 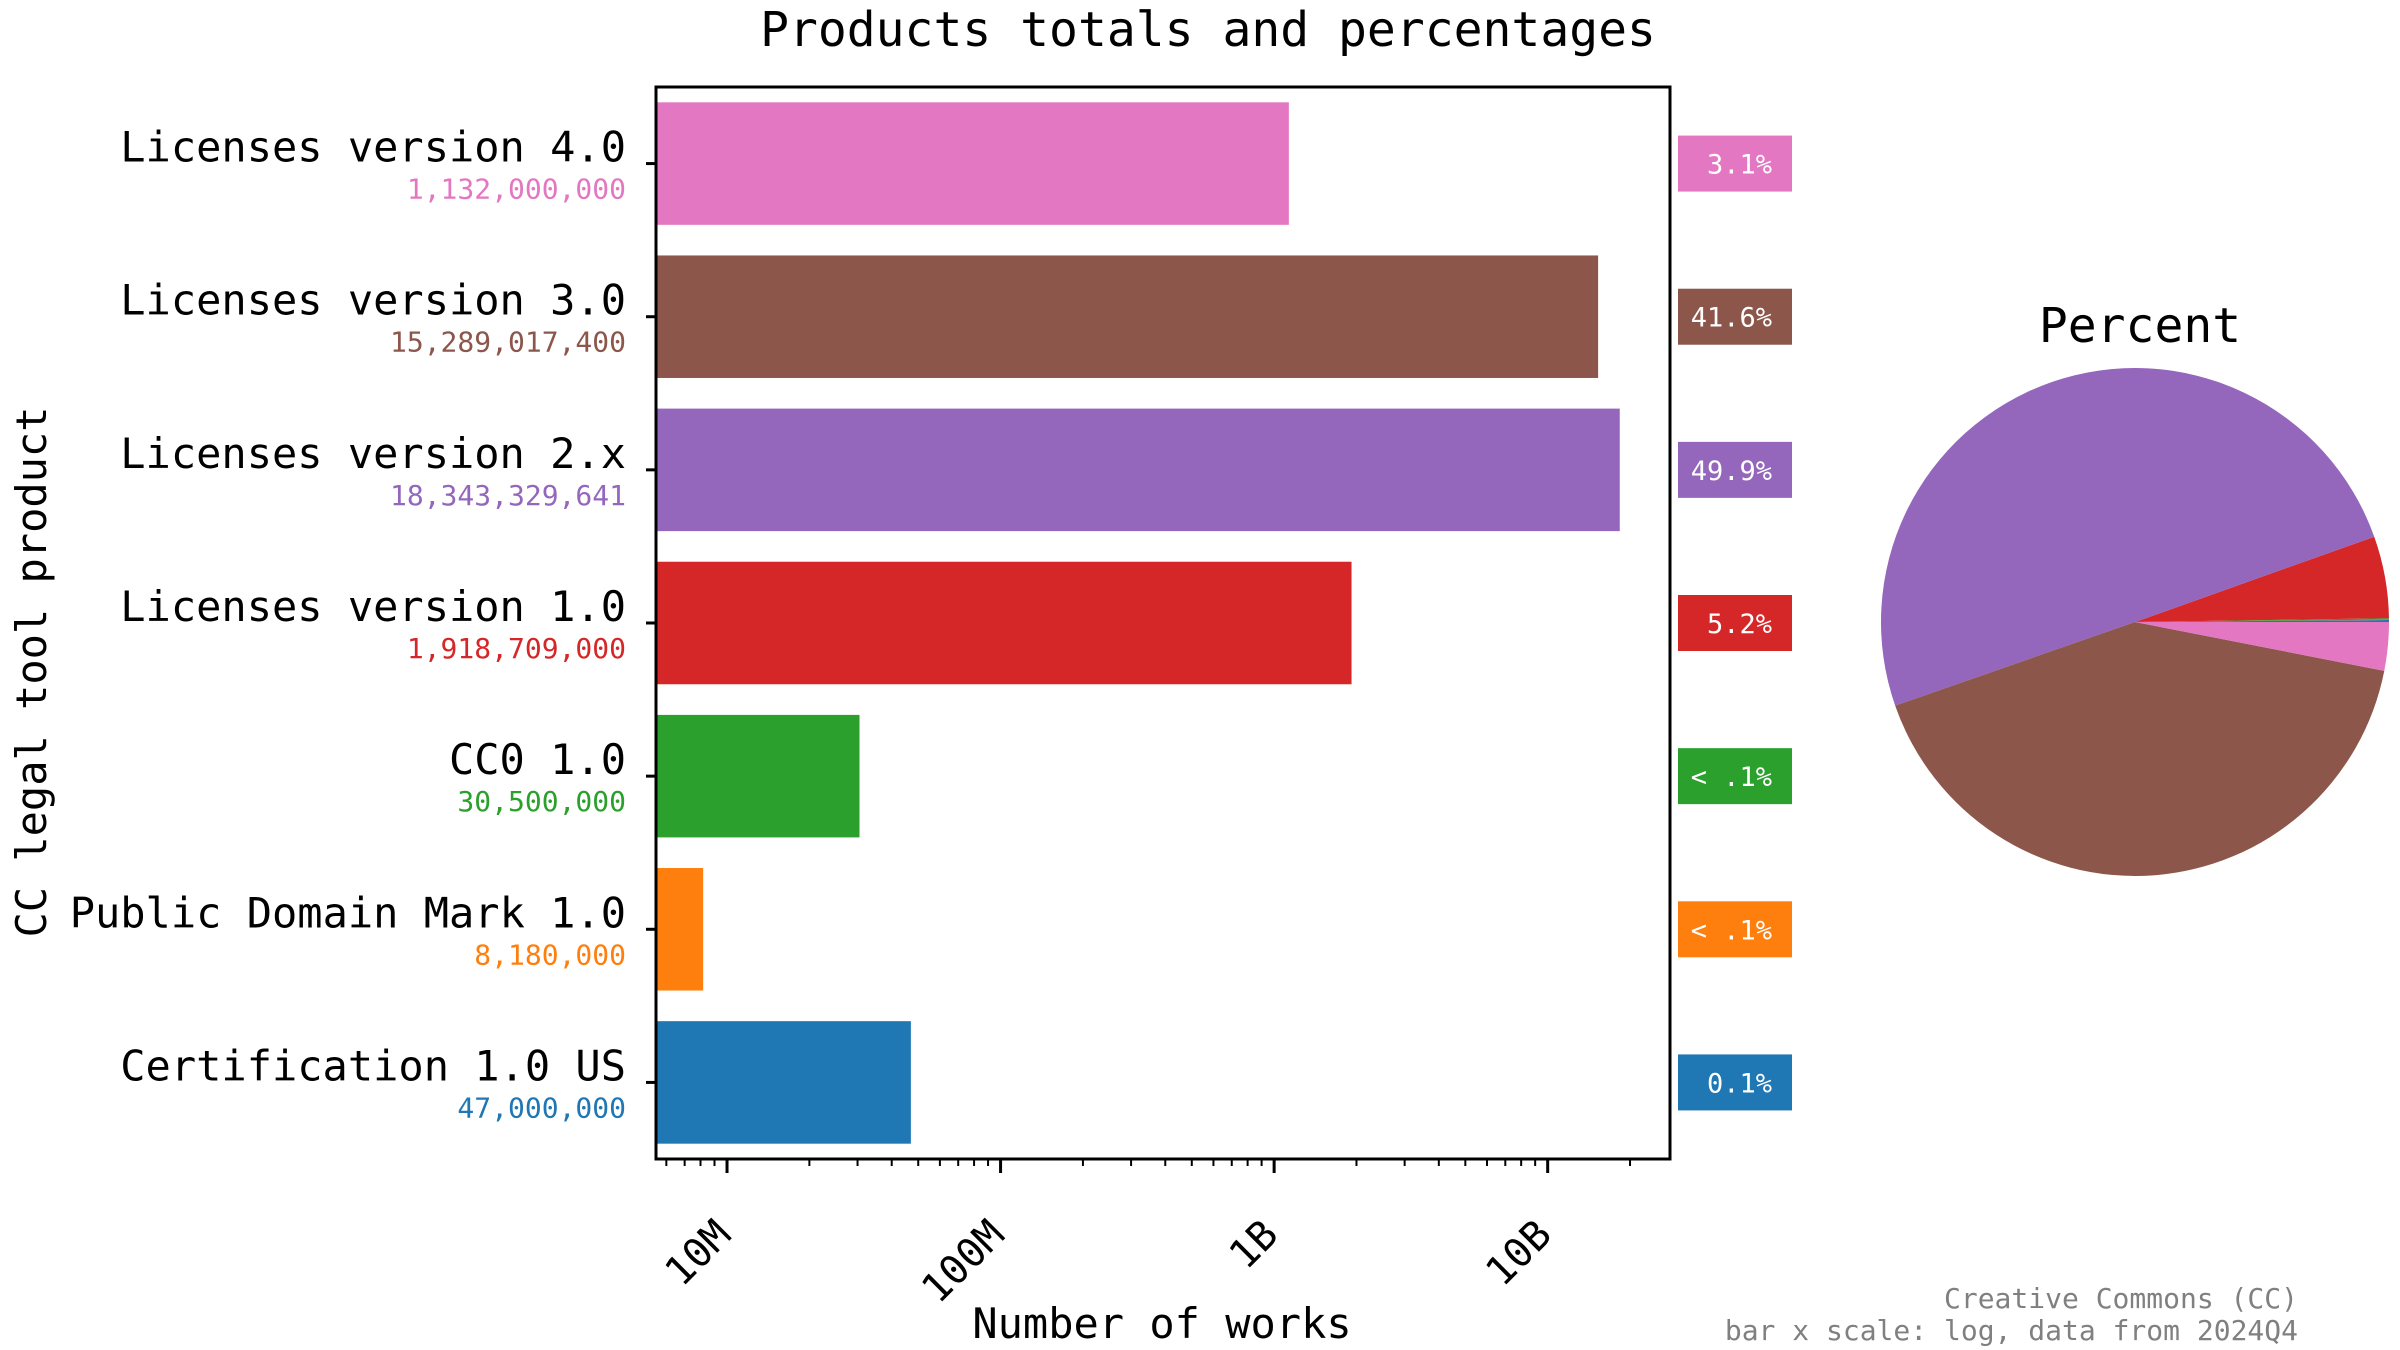 What do you see at coordinates (1144, 1236) in the screenshot?
I see `x-axis: 10M 100M 1B 10B` at bounding box center [1144, 1236].